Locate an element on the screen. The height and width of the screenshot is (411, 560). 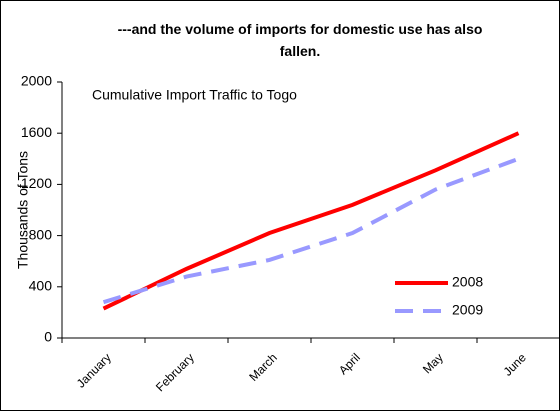
y-tick-label: 1600 is located at coordinates (36, 132).